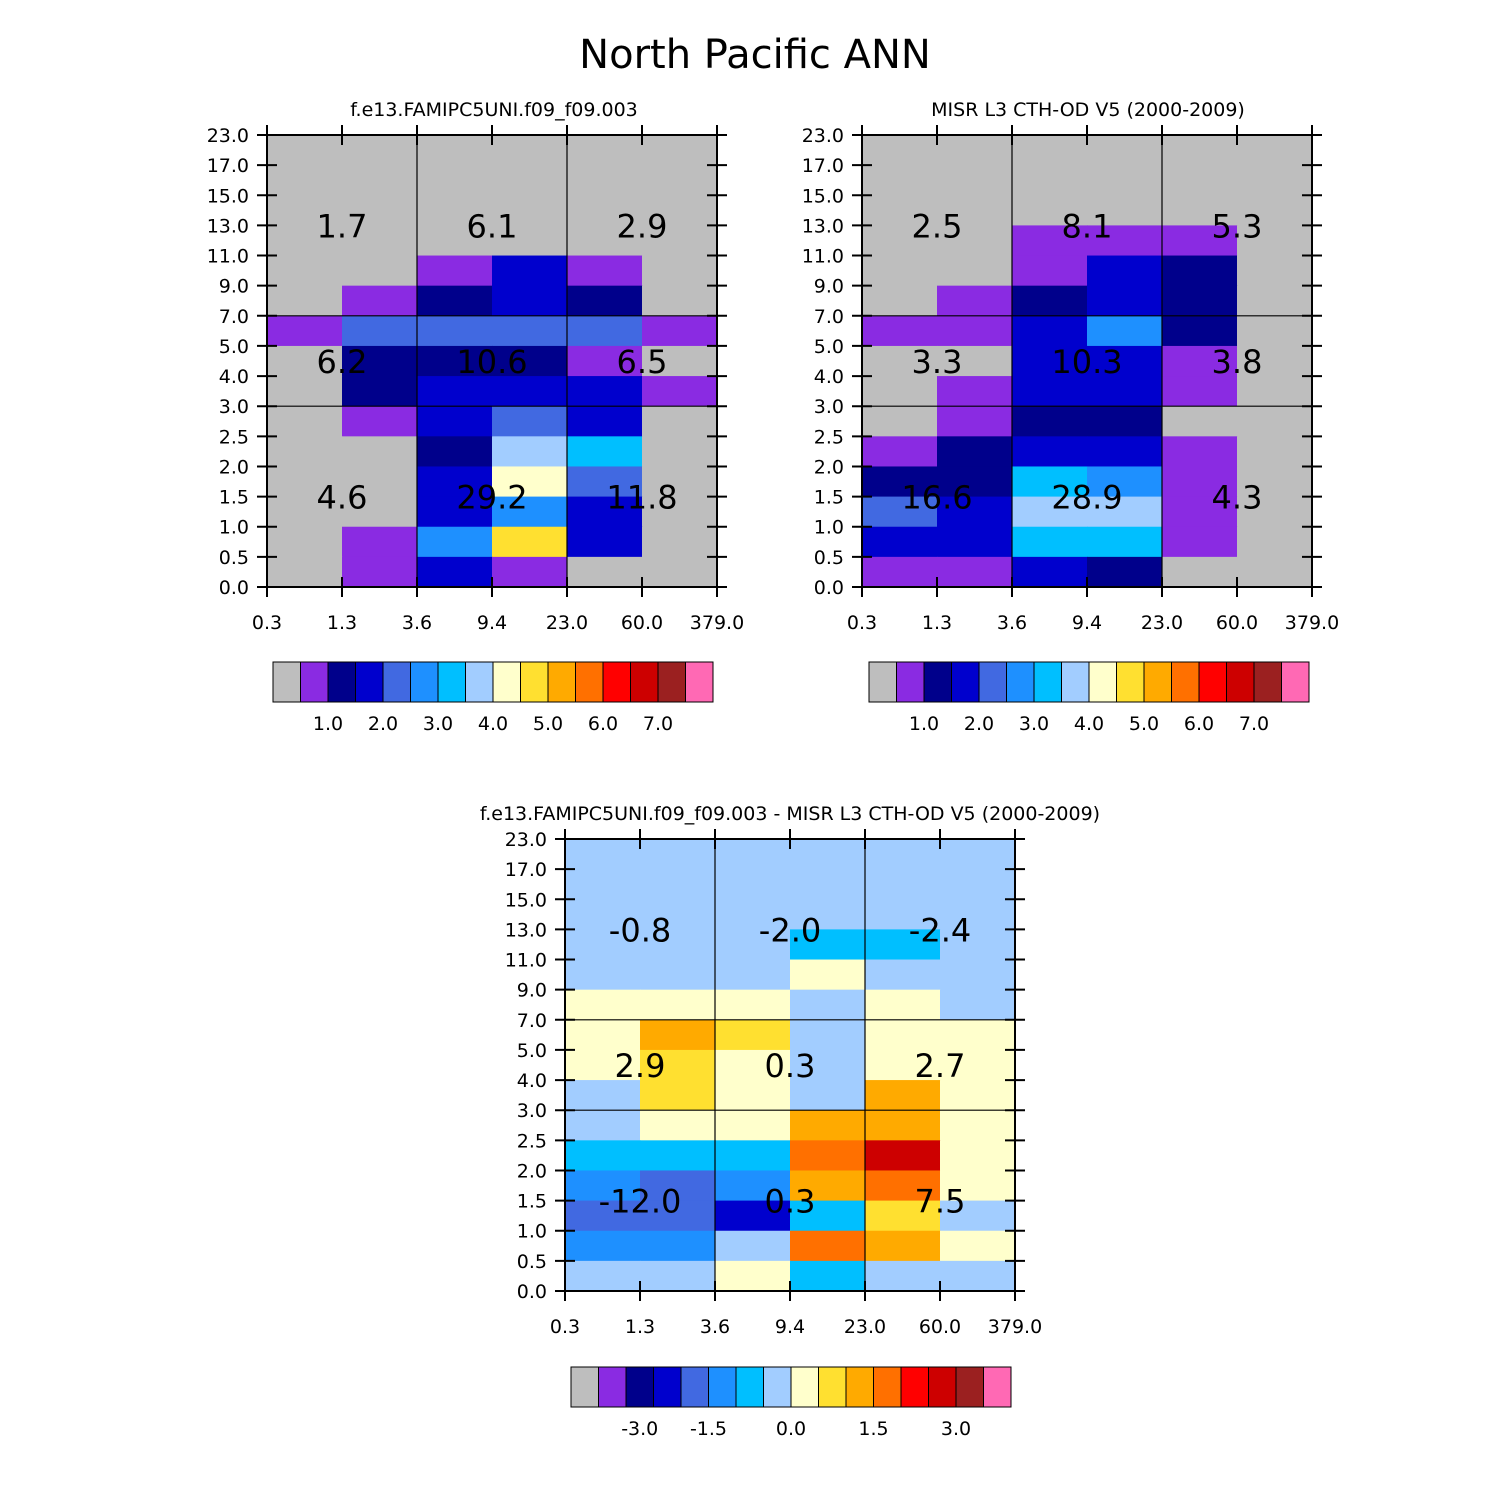 This screenshot has width=1510, height=1510. Describe the element at coordinates (532, 1051) in the screenshot. I see `y-tick-label: 5.0` at that location.